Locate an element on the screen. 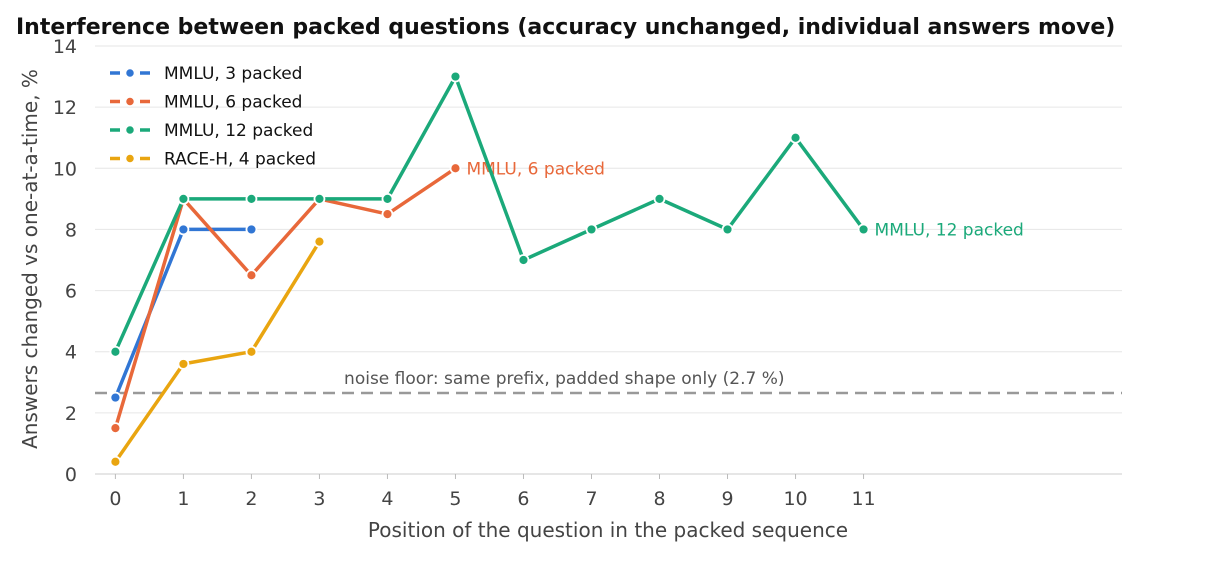  x-tick-label: 4 is located at coordinates (387, 499).